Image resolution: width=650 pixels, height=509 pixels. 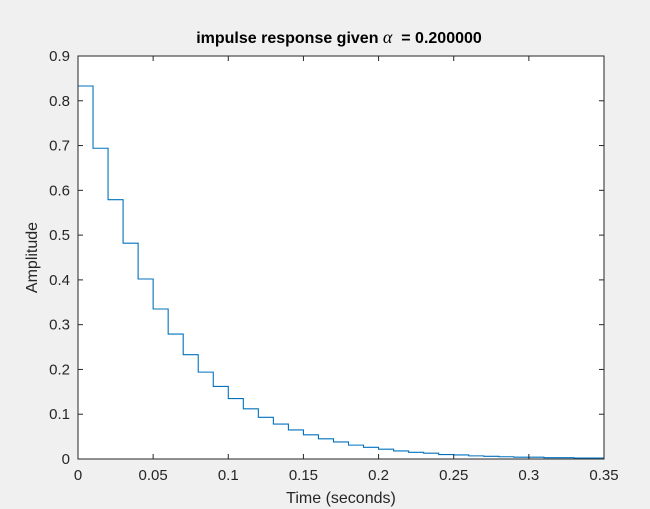 I want to click on y-tick-label: 0.3, so click(x=59, y=325).